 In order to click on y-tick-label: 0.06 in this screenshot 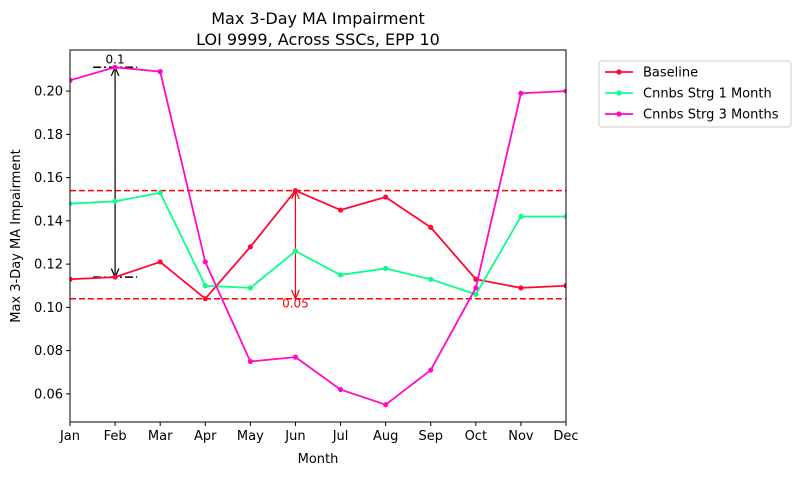, I will do `click(48, 394)`.